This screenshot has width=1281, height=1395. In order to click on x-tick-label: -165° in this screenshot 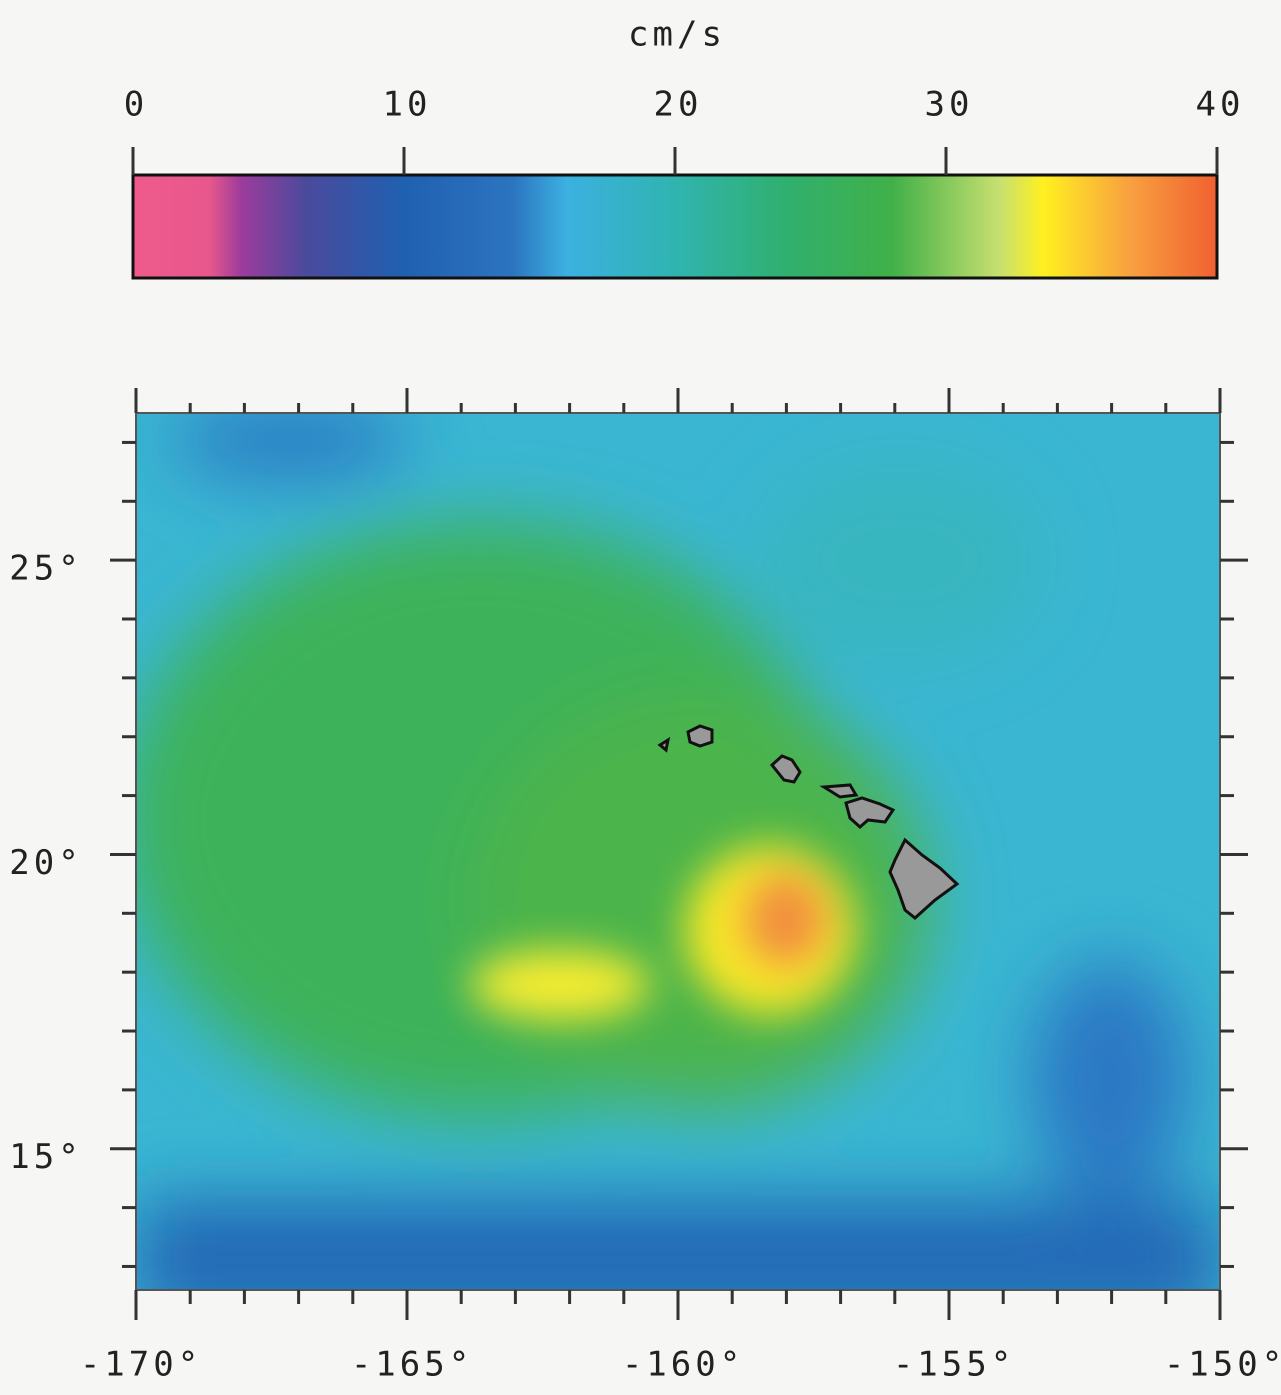, I will do `click(412, 1365)`.